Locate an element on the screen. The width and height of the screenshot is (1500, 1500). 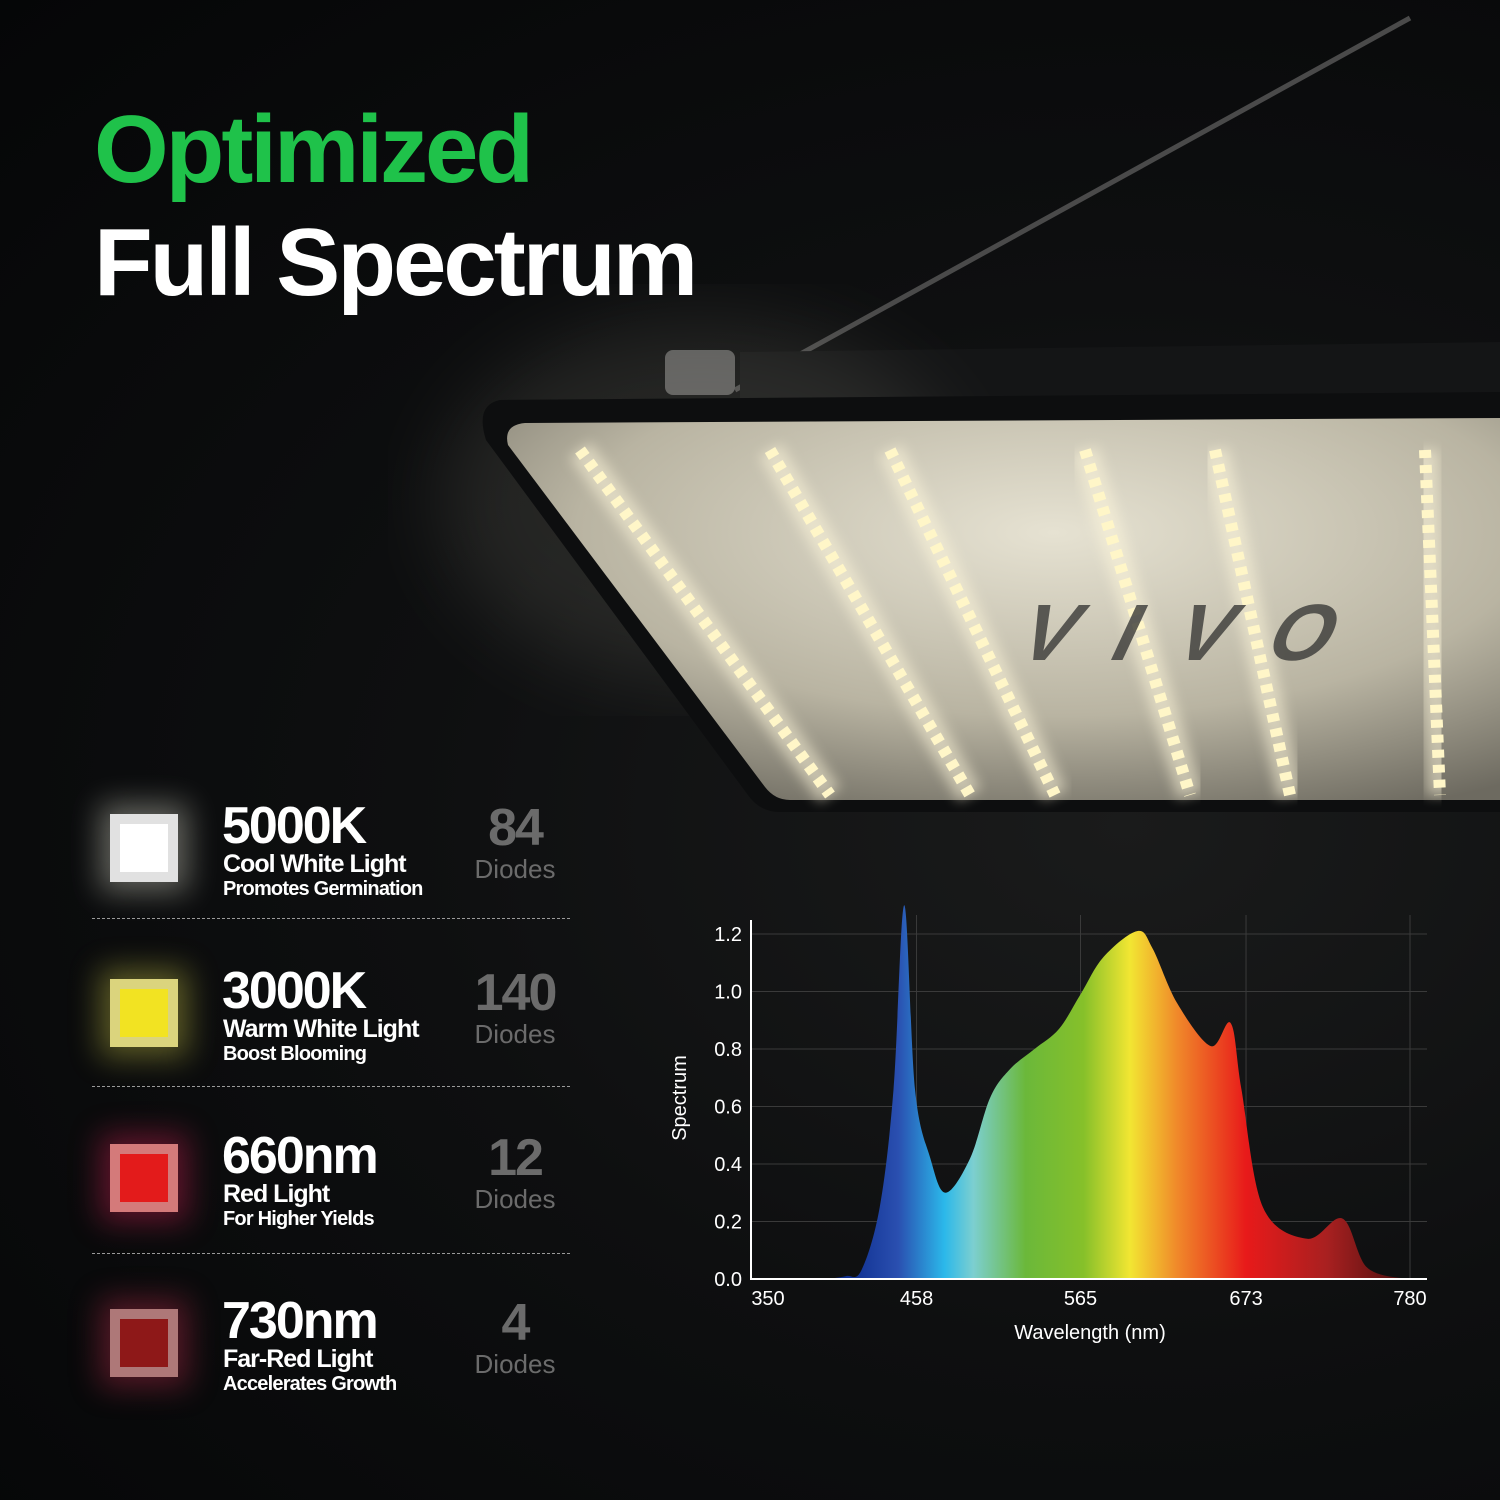
diode-benefit: For Higher Yields is located at coordinates (299, 1219).